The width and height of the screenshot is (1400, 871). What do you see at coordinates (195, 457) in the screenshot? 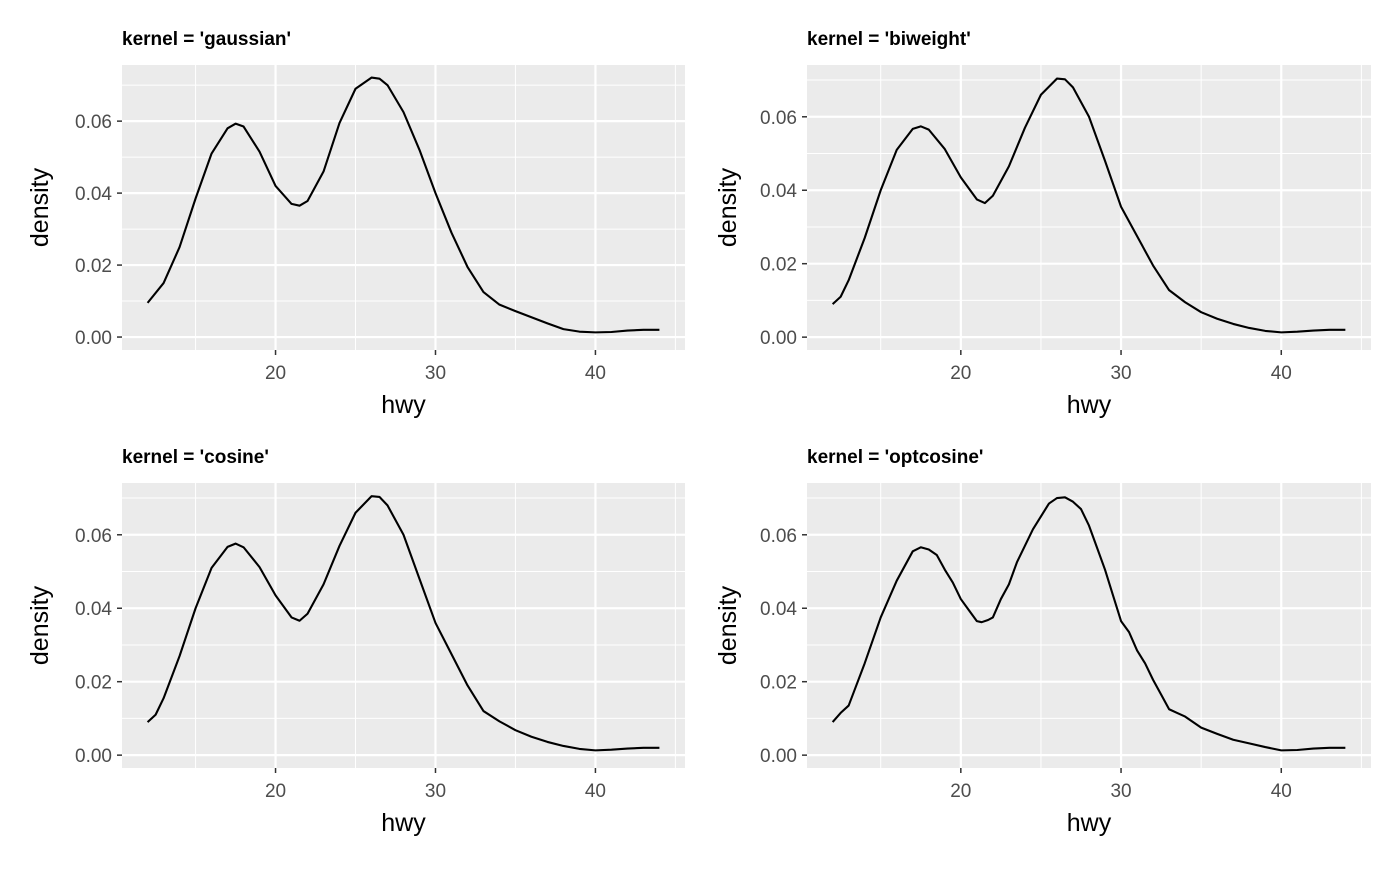
I see `panel-title: kernel = 'cosine'` at bounding box center [195, 457].